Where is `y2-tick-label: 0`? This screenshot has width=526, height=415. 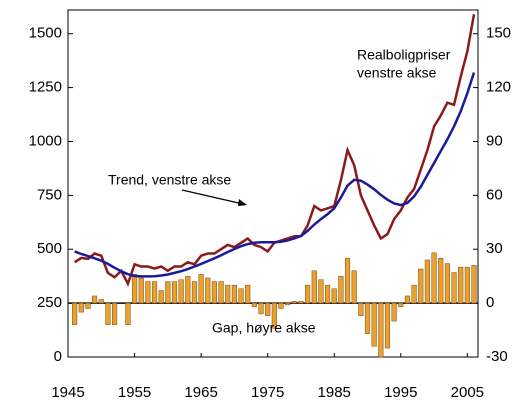 y2-tick-label: 0 is located at coordinates (490, 302).